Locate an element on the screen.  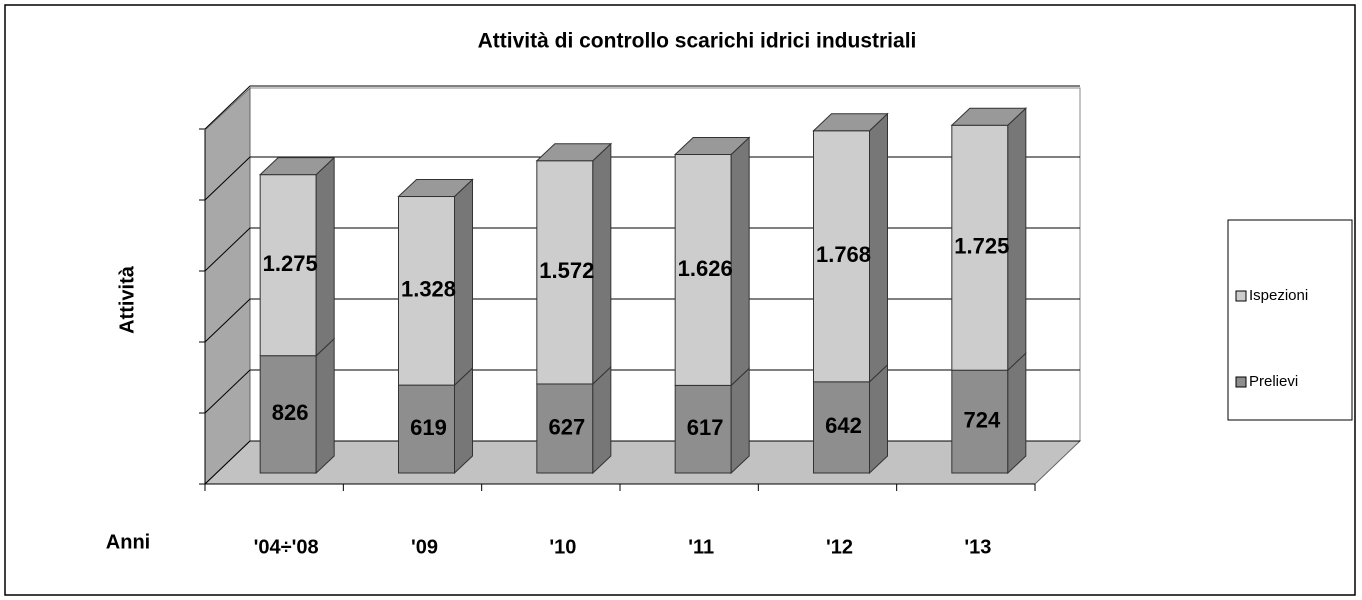
y-axis-label: Attività is located at coordinates (127, 299).